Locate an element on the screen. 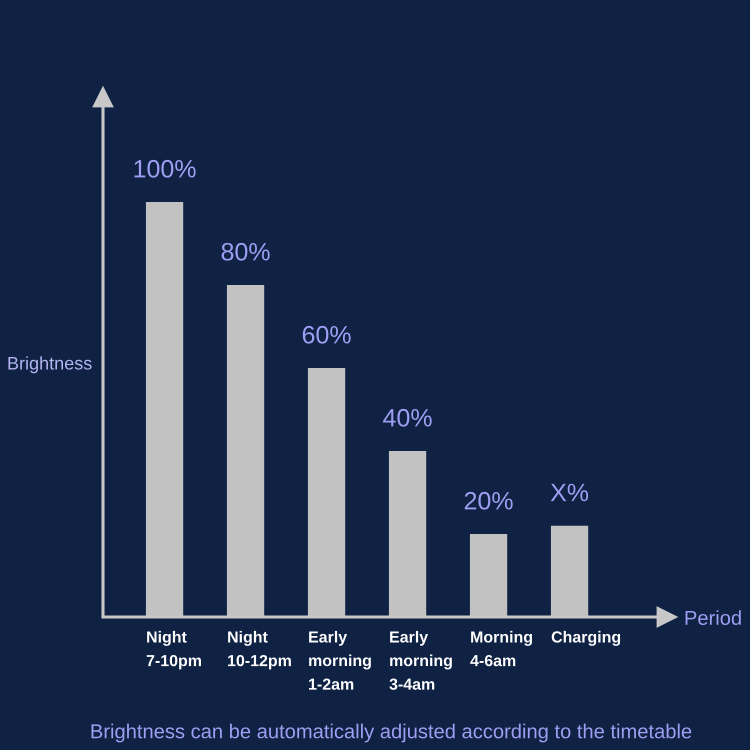 This screenshot has width=750, height=750. text: Brightness can be automatically adjusted according to the timetable is located at coordinates (392, 733).